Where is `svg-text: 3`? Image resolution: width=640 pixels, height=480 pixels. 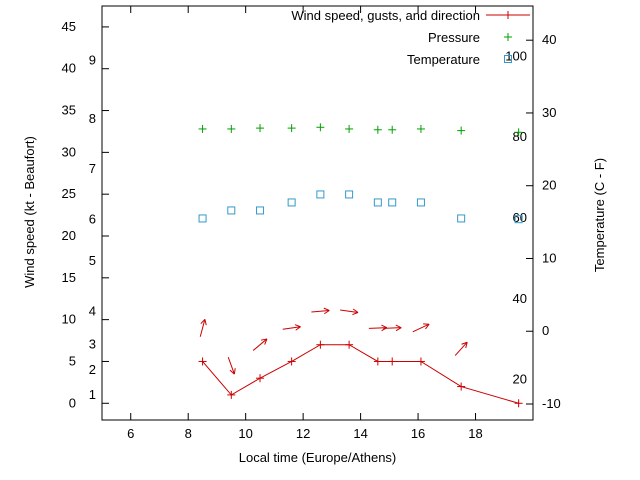
svg-text: 3 is located at coordinates (92, 344).